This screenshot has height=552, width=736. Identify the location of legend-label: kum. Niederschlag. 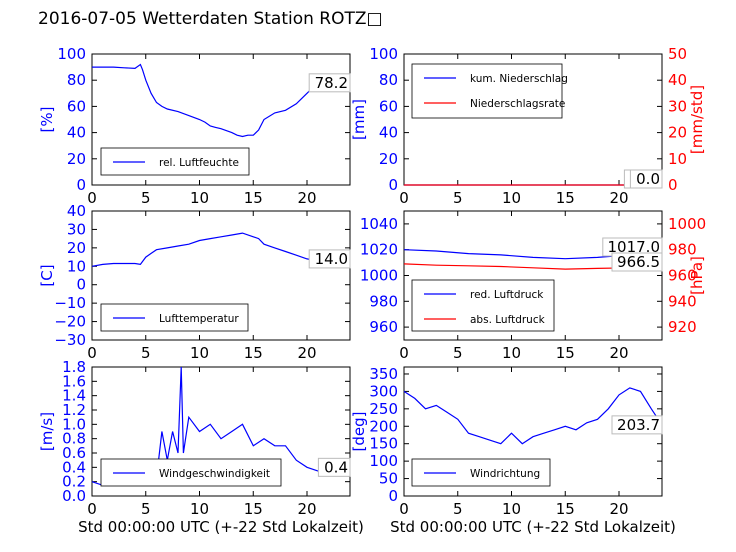
(519, 79).